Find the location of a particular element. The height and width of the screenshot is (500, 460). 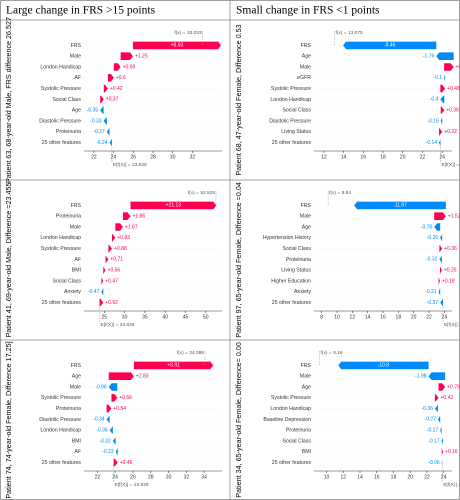

value-label: -0.1 is located at coordinates (437, 78).